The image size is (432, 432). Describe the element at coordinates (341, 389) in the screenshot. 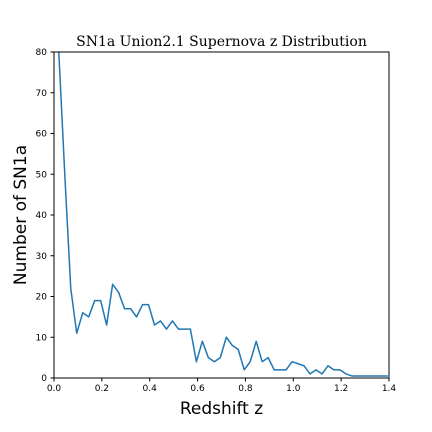

I see `x-tick-label: 1.2` at that location.